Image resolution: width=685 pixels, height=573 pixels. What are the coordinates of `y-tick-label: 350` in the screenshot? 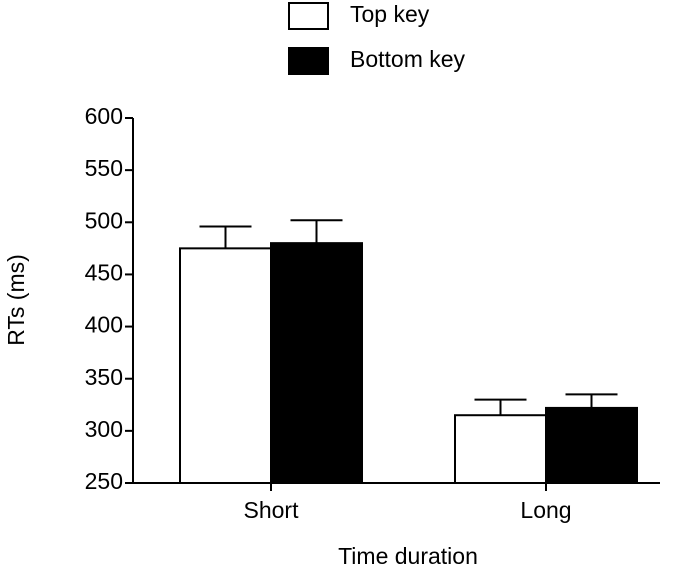 It's located at (104, 377).